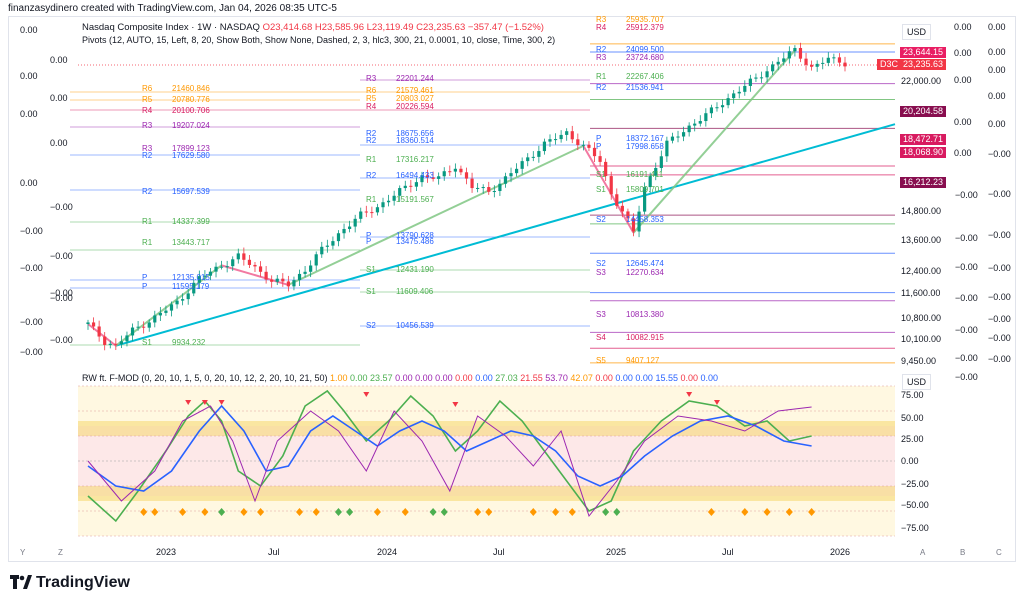  Describe the element at coordinates (59, 143) in the screenshot. I see `left-value: 0.00` at that location.